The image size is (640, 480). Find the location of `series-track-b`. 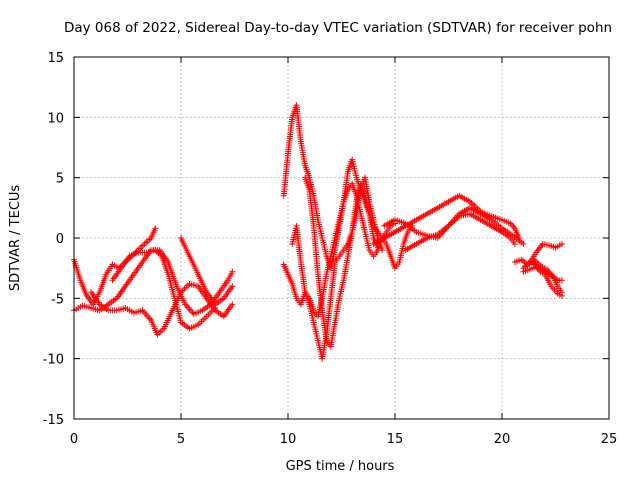

series-track-b is located at coordinates (153, 282).